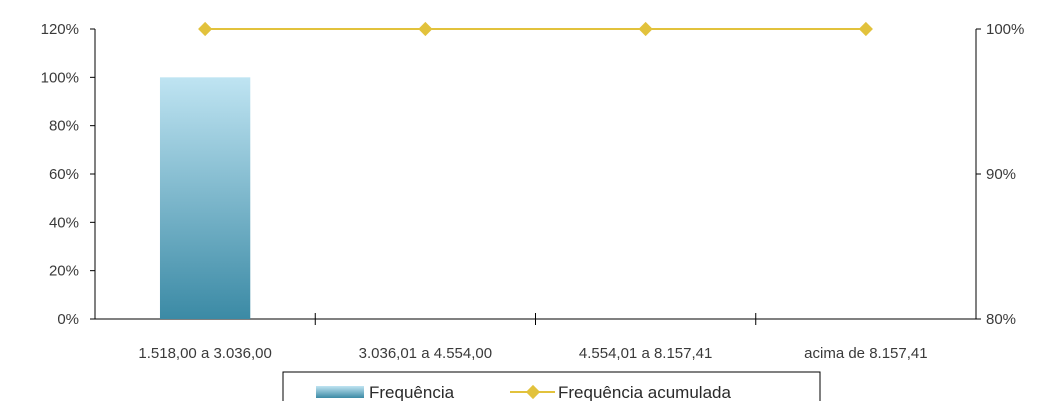  I want to click on left-tick-label: 100%, so click(60, 77).